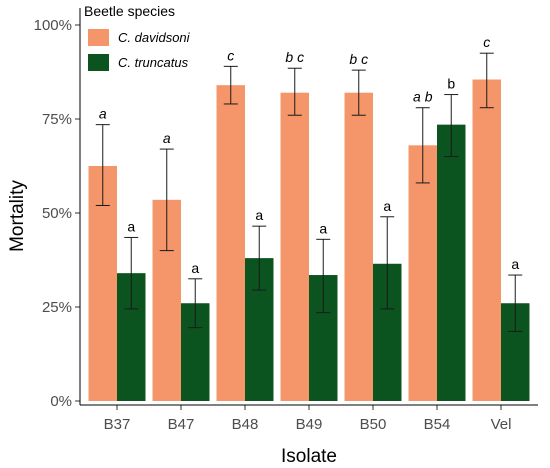 The image size is (550, 468). Describe the element at coordinates (195, 268) in the screenshot. I see `significance-label-truncatus-b47: a` at that location.